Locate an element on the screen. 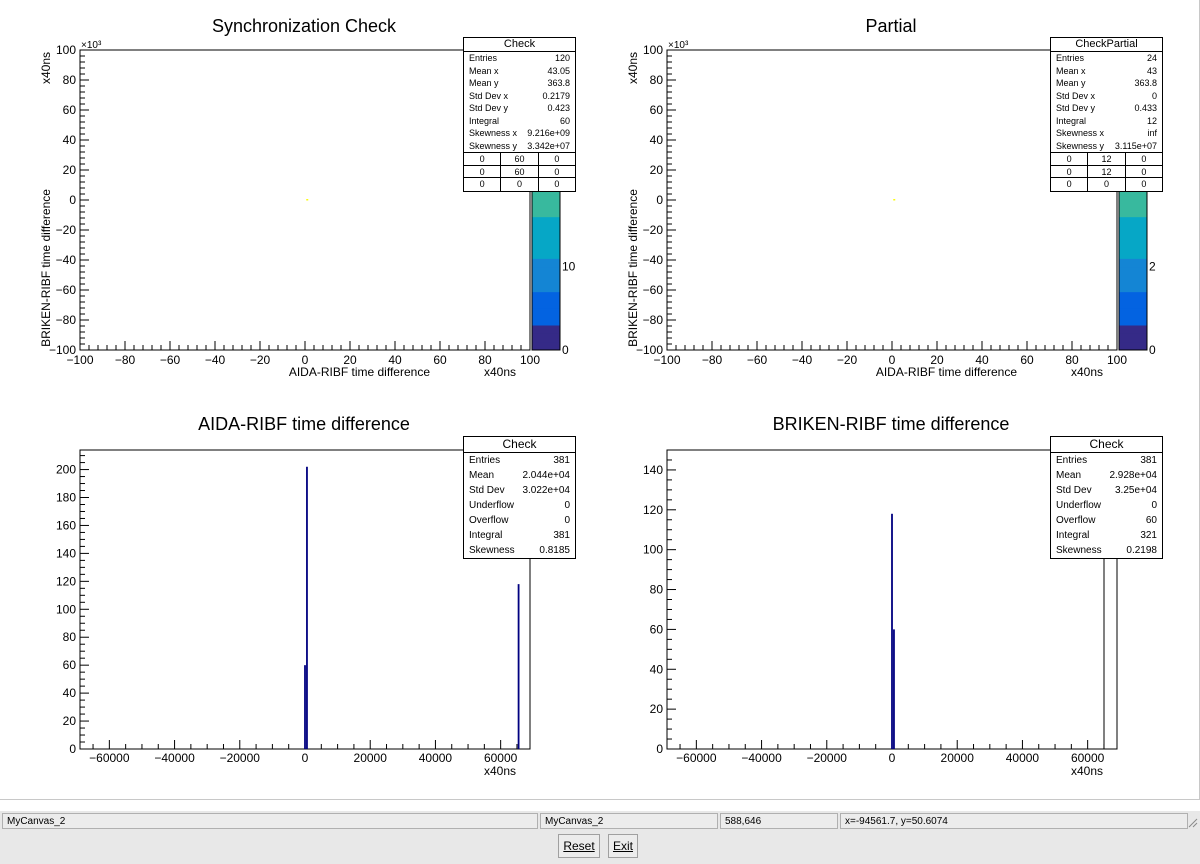  stats-value: 363.8 is located at coordinates (558, 83).